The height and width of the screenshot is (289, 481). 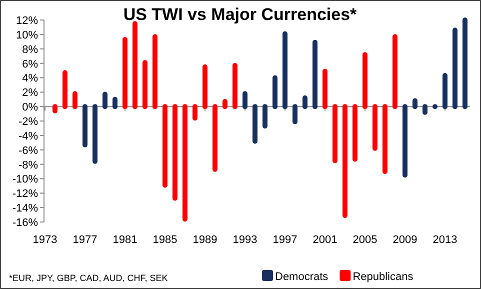 What do you see at coordinates (30, 50) in the screenshot?
I see `y-tick-label: 8%` at bounding box center [30, 50].